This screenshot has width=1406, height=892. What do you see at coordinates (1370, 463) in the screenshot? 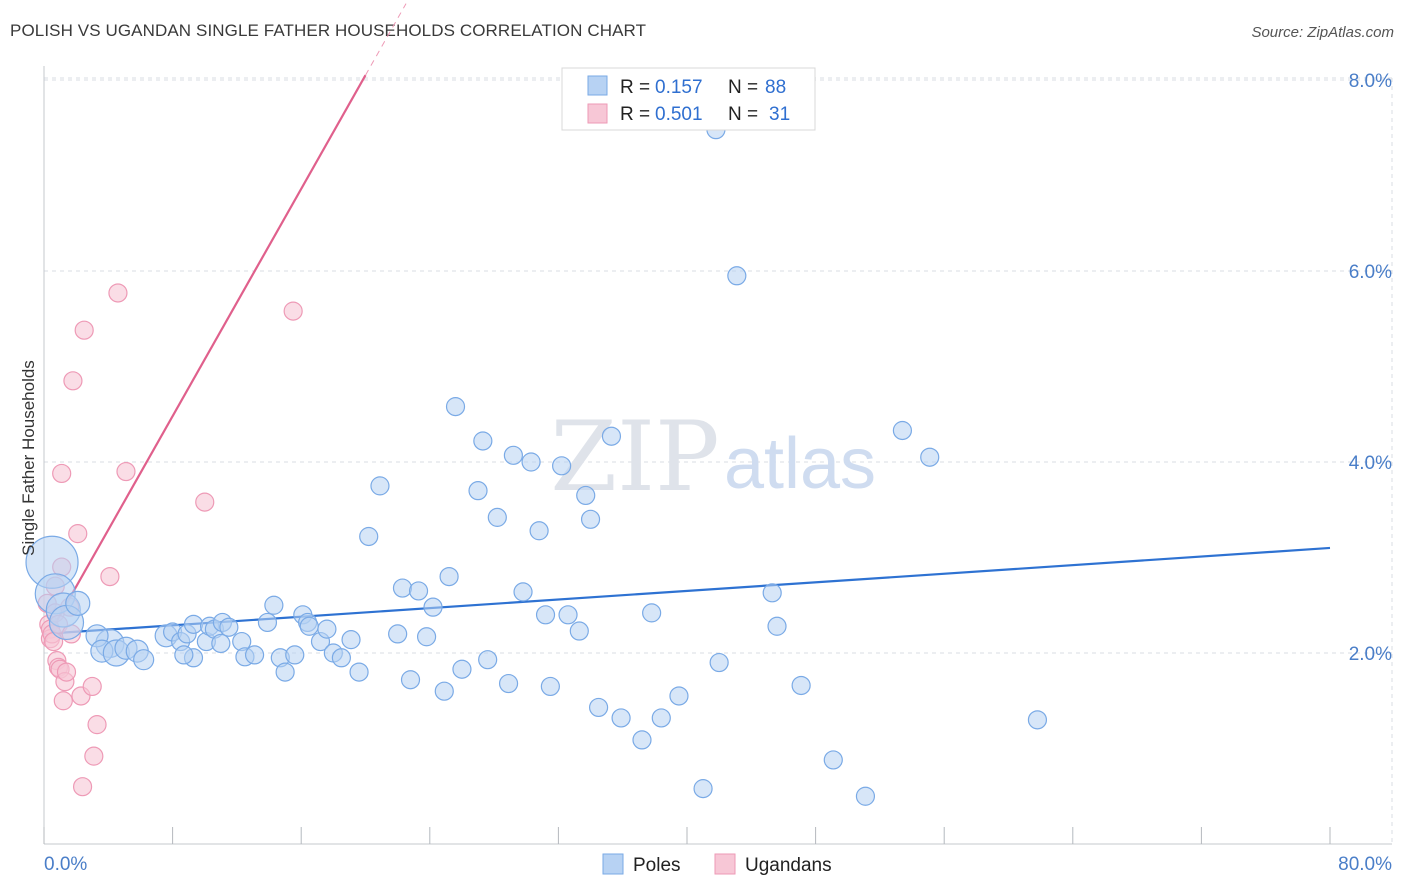
I see `y-tick-label-1: 4.0%` at bounding box center [1370, 463].